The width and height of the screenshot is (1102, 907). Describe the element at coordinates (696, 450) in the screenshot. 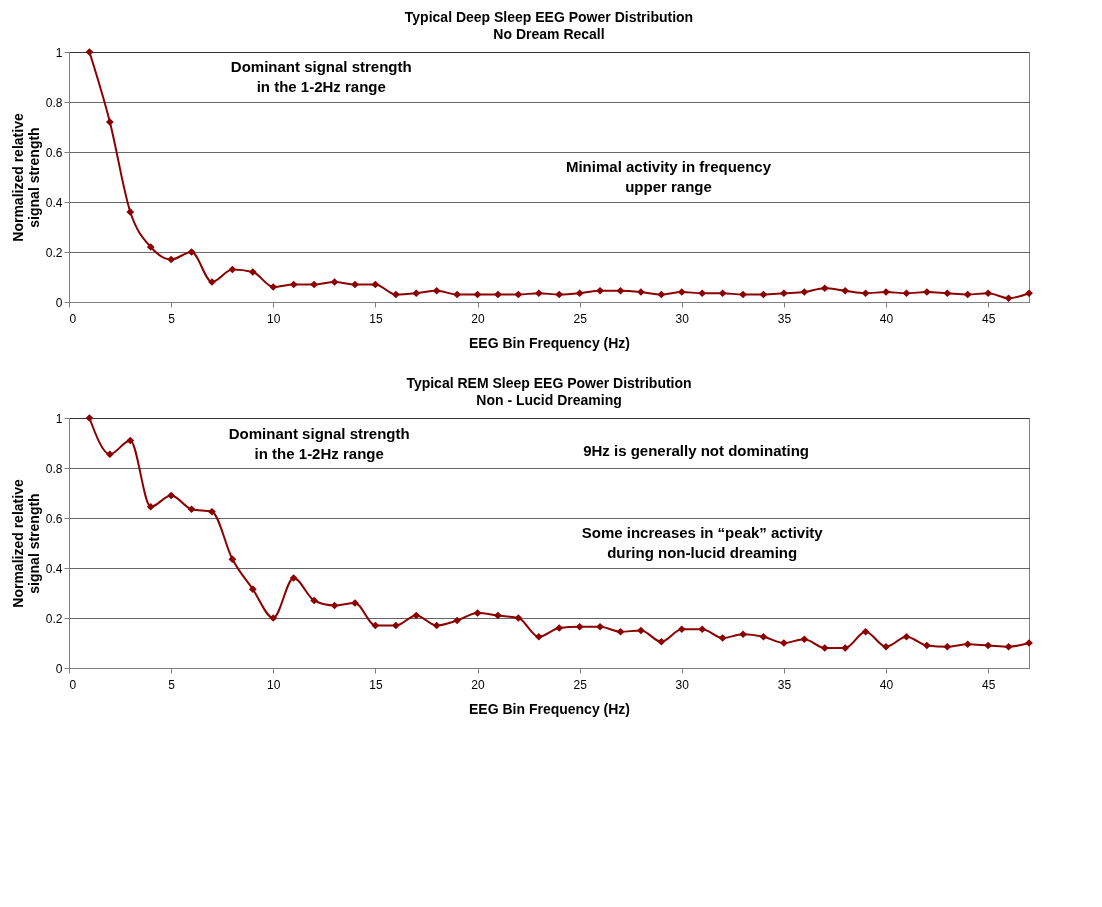

I see `annotation: 9Hz is generally not dominating` at that location.